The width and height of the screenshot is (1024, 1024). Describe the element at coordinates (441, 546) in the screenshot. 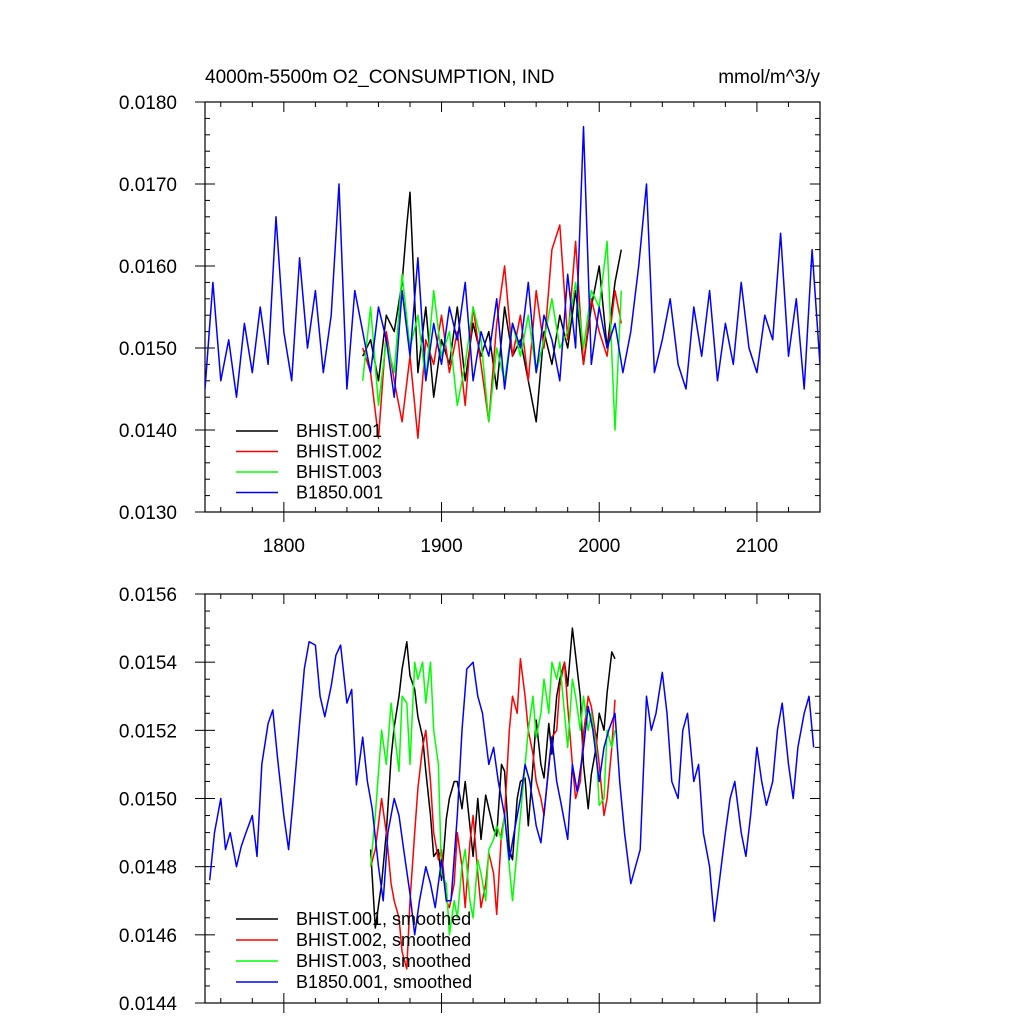

I see `x-tick-label: 1900` at that location.